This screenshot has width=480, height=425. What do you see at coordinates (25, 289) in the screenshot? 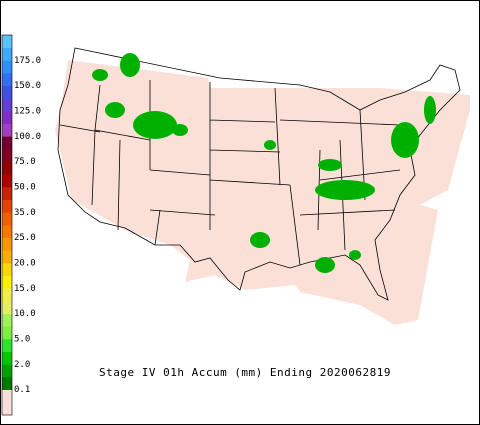
I see `colorbar-label: 15.0` at bounding box center [25, 289].